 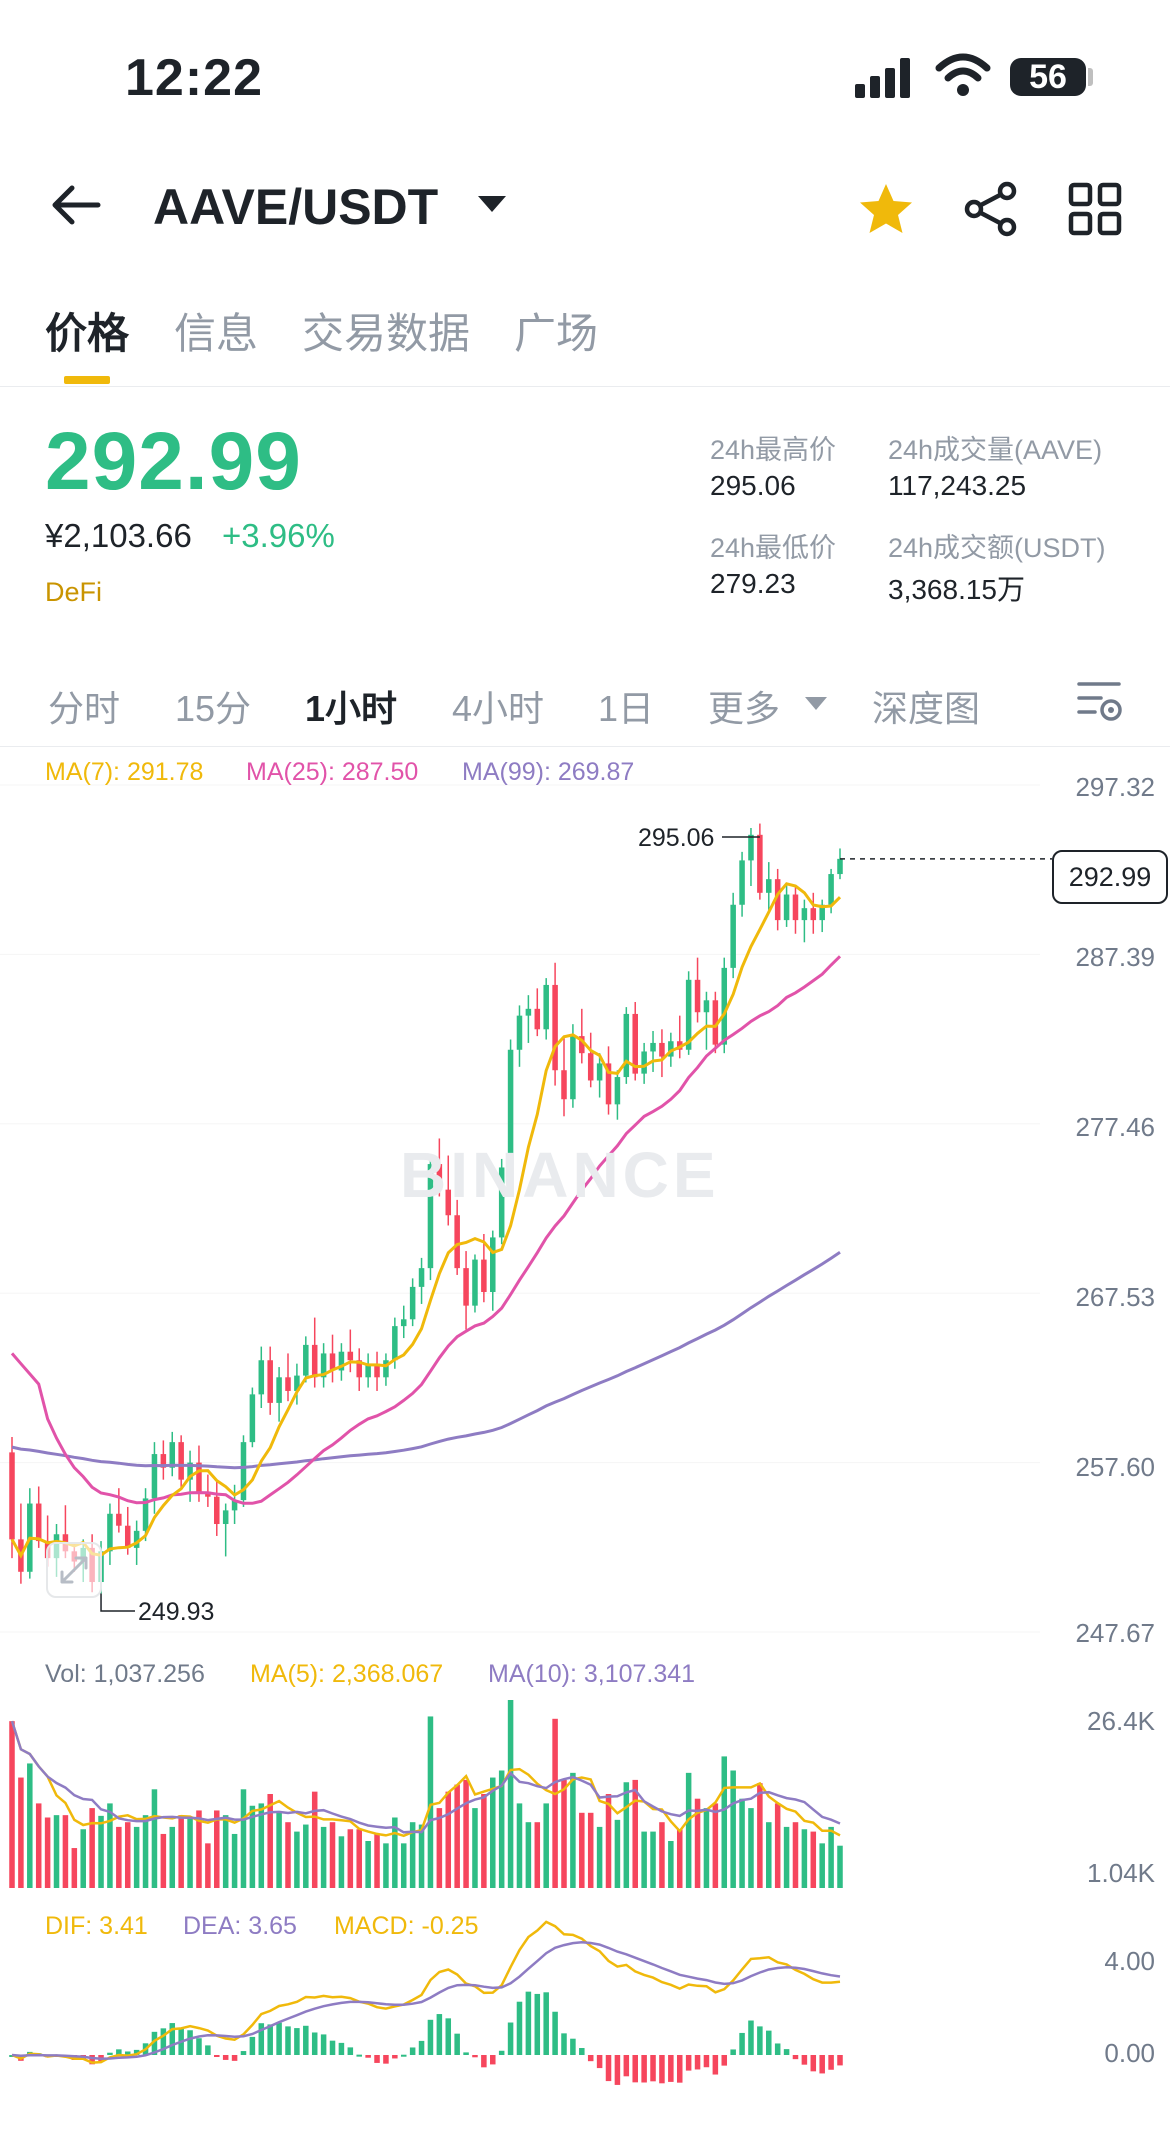 I want to click on tab-price: 价格, so click(x=87, y=333).